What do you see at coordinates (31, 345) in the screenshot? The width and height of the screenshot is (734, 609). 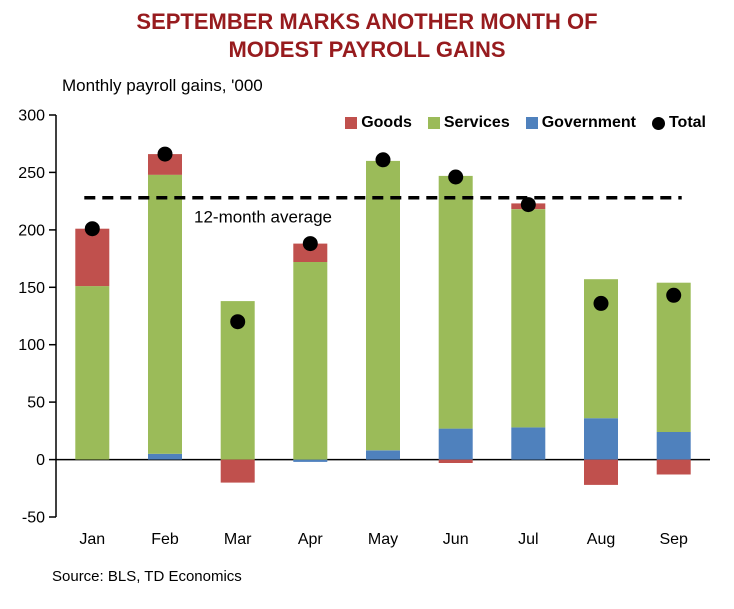 I see `y-tick-label: 100` at bounding box center [31, 345].